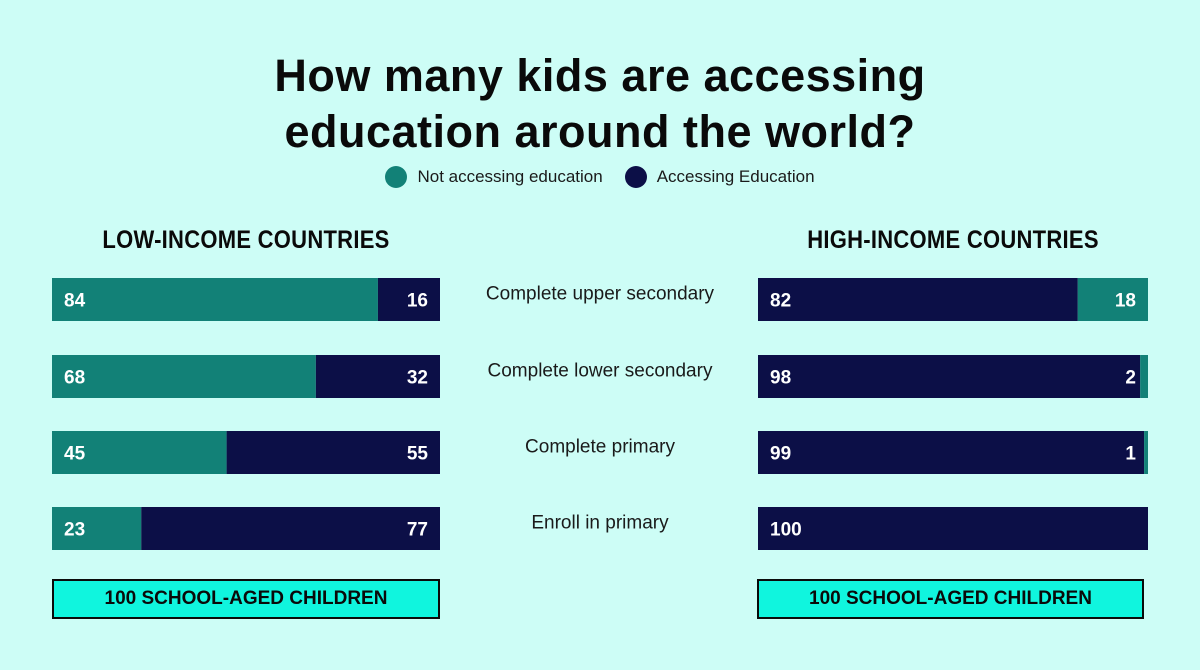 The width and height of the screenshot is (1200, 670). Describe the element at coordinates (246, 599) in the screenshot. I see `low-income-footer-box: 100 SCHOOL-AGED CHILDREN` at that location.